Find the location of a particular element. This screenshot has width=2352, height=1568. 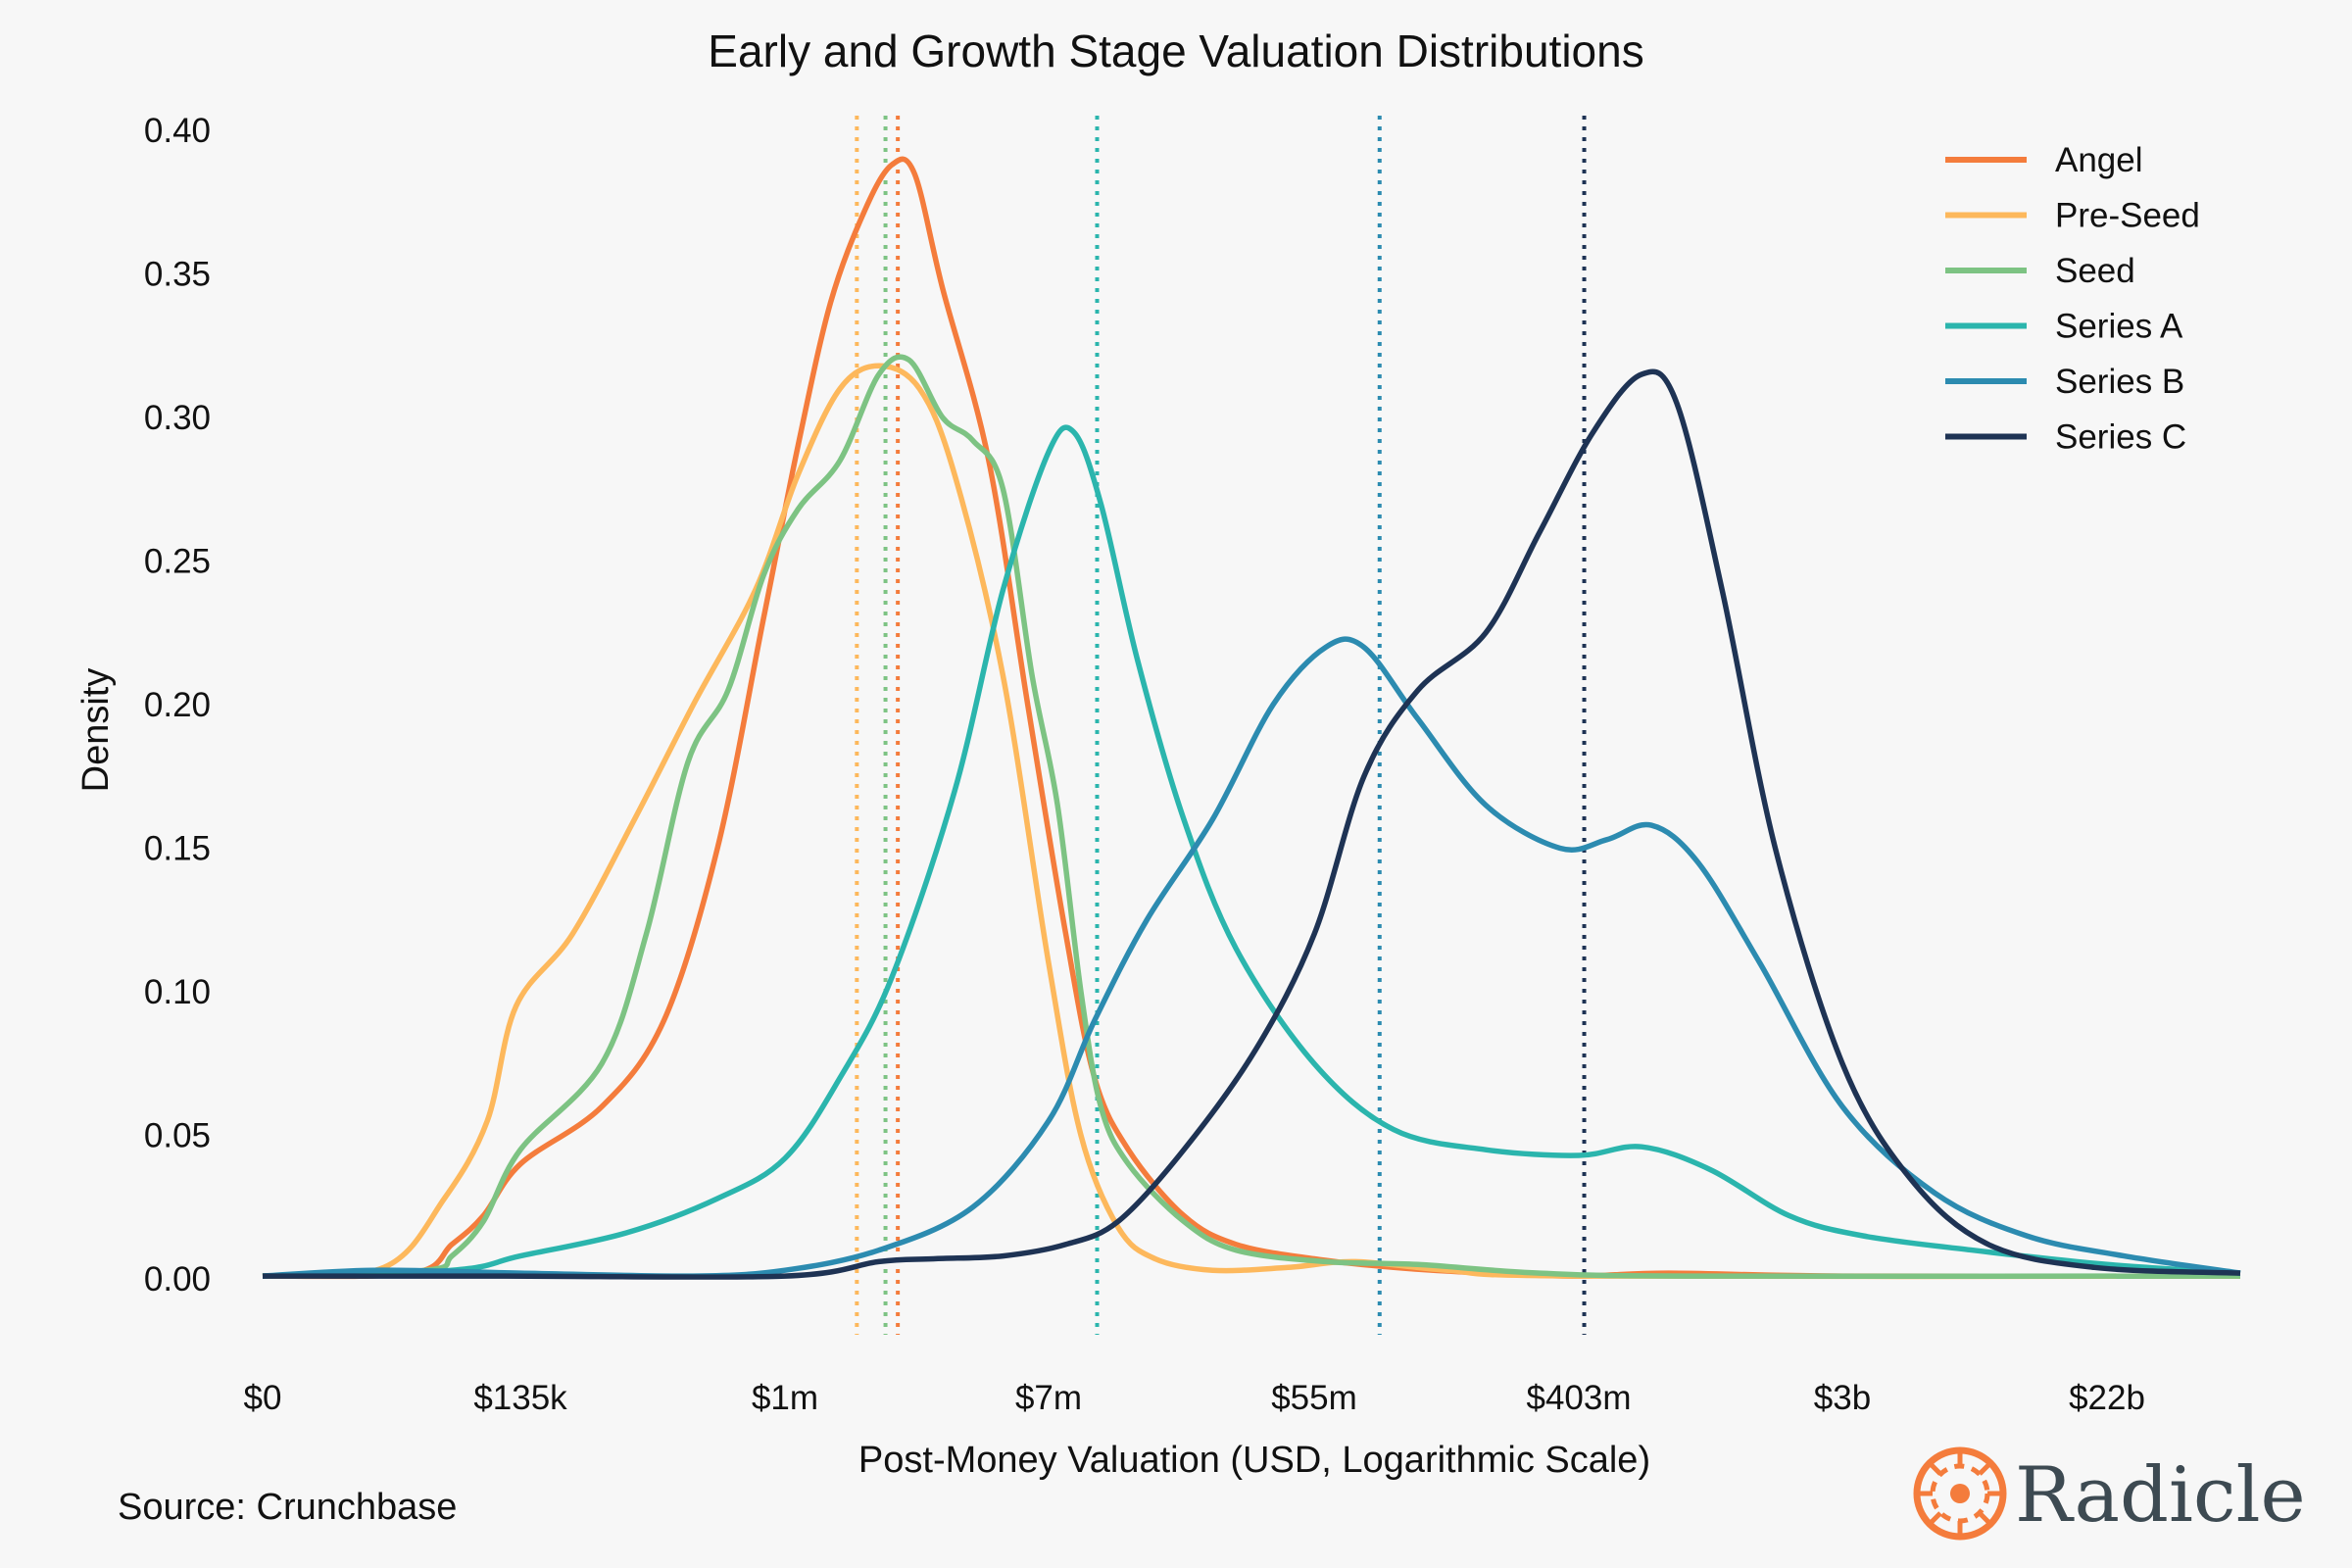

radicle-logo-text: Radicle is located at coordinates (2160, 1495).